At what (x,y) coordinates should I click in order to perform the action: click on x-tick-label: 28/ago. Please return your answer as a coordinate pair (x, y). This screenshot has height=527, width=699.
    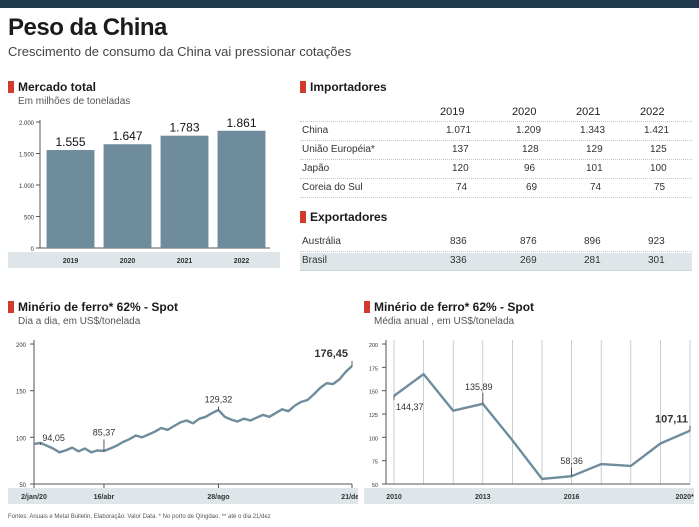
    Looking at the image, I should click on (218, 497).